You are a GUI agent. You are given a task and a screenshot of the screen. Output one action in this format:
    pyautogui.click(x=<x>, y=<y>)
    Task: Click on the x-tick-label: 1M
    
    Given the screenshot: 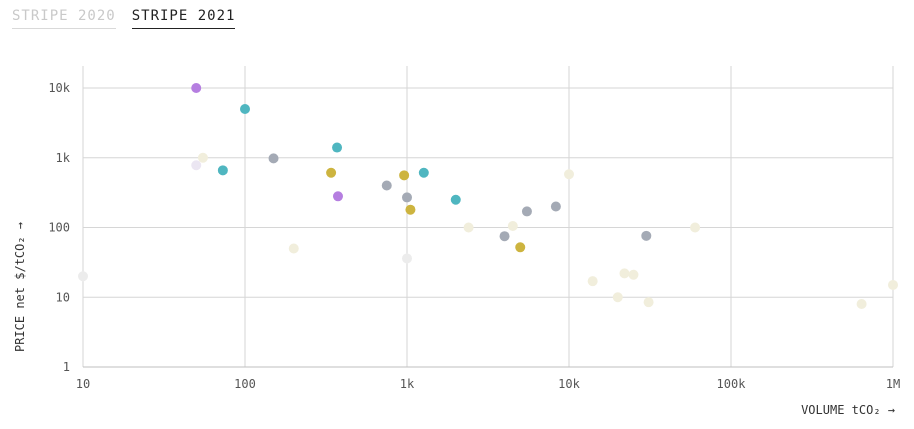 What is the action you would take?
    pyautogui.click(x=893, y=384)
    